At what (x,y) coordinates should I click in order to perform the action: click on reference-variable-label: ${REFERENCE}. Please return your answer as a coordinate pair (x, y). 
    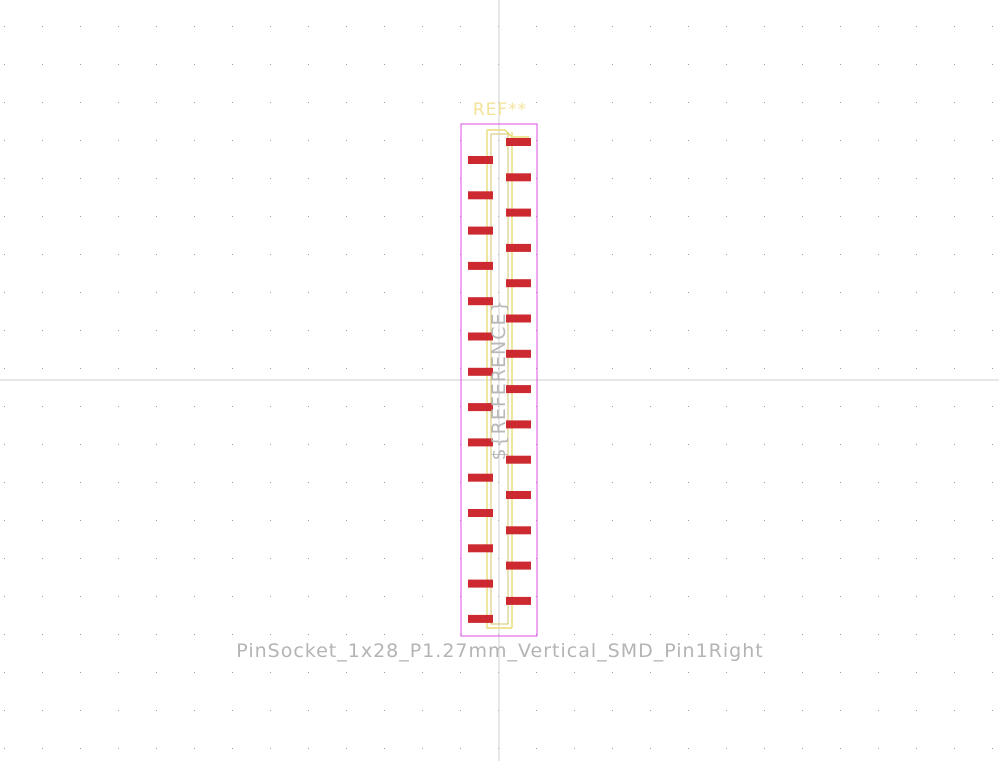
    Looking at the image, I should click on (499, 379).